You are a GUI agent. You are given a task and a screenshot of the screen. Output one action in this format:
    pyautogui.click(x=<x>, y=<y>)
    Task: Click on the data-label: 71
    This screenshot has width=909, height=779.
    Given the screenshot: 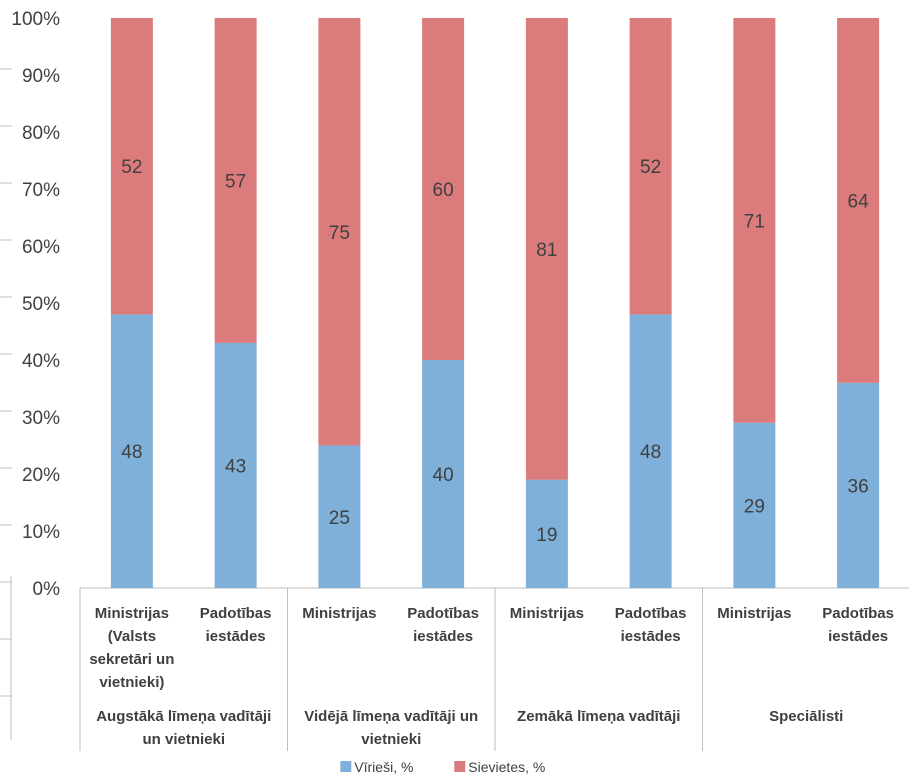 What is the action you would take?
    pyautogui.click(x=754, y=221)
    